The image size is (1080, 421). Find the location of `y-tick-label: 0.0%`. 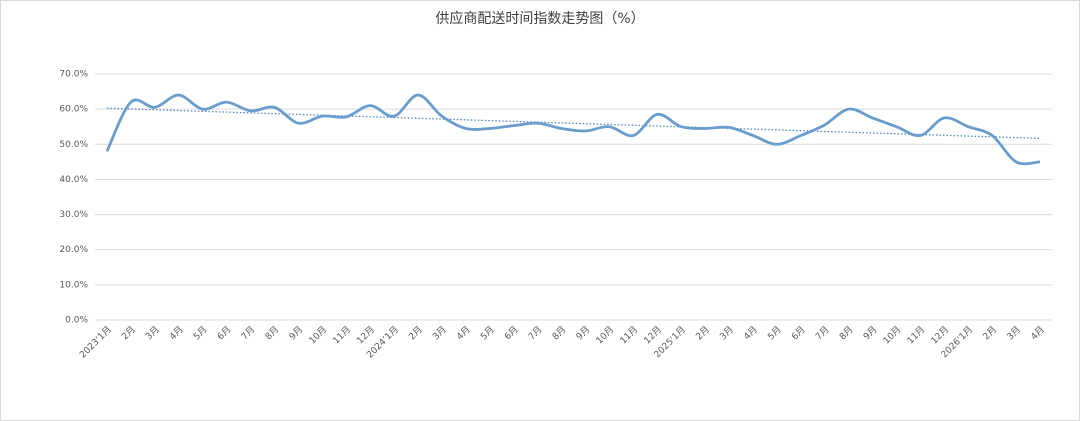

y-tick-label: 0.0% is located at coordinates (76, 321).